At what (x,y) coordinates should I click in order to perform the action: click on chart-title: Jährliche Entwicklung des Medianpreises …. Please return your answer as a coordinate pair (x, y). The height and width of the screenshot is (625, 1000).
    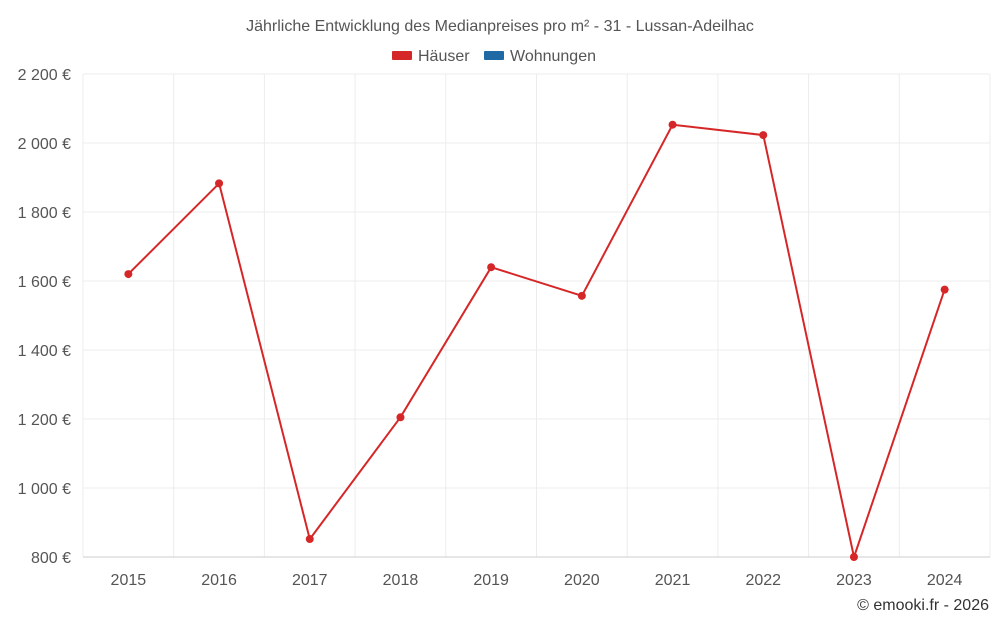
    Looking at the image, I should click on (500, 26).